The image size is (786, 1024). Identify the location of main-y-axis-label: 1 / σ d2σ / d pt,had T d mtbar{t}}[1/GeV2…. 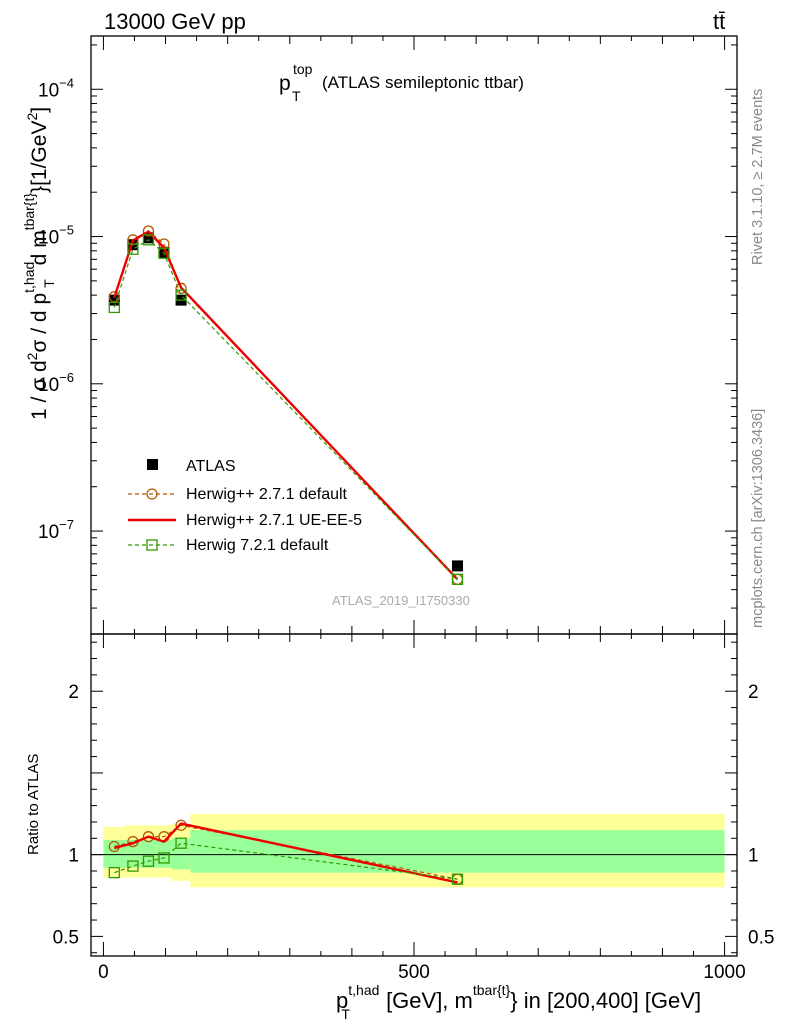
(39, 263).